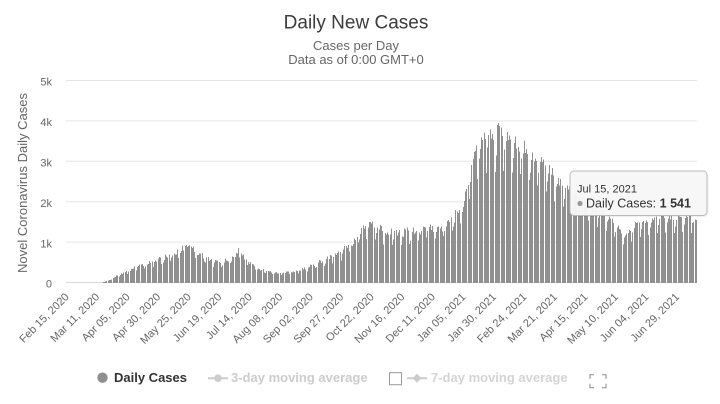  Describe the element at coordinates (356, 45) in the screenshot. I see `svg-text: Cases per Day` at that location.